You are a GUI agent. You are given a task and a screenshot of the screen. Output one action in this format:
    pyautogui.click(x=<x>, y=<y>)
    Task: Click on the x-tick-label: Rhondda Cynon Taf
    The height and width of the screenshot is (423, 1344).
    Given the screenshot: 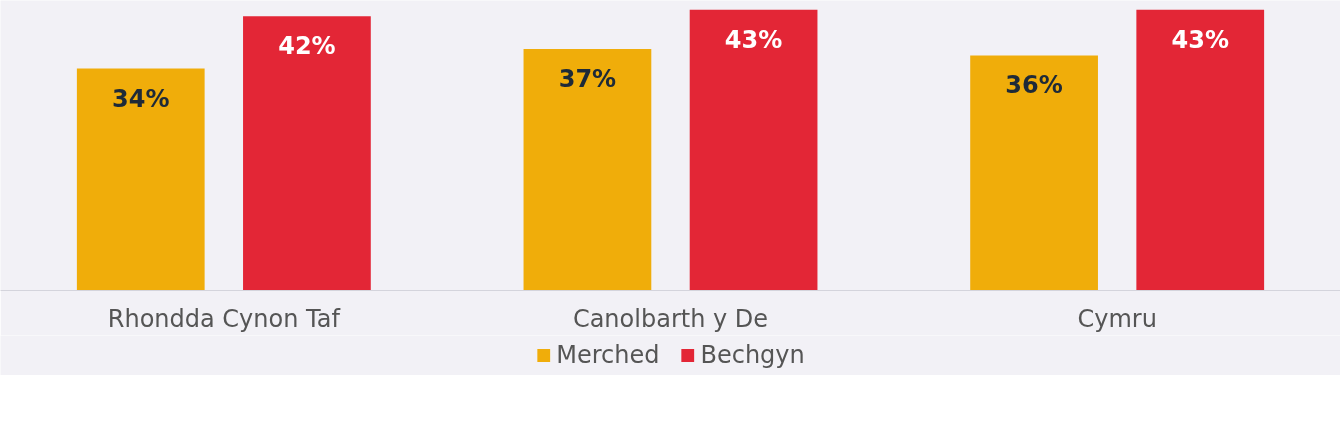 What is the action you would take?
    pyautogui.click(x=224, y=318)
    